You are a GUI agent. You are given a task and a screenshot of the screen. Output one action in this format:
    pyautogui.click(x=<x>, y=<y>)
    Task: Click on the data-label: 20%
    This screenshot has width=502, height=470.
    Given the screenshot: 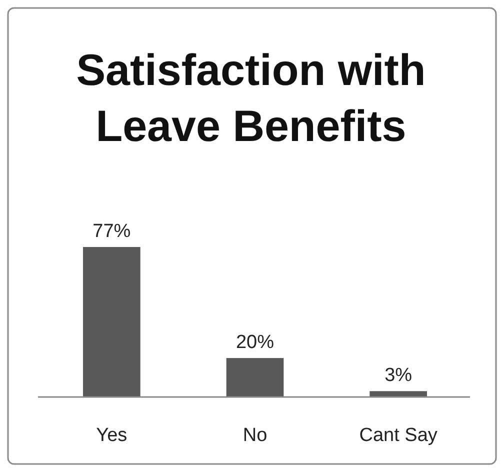 What is the action you would take?
    pyautogui.click(x=255, y=343)
    